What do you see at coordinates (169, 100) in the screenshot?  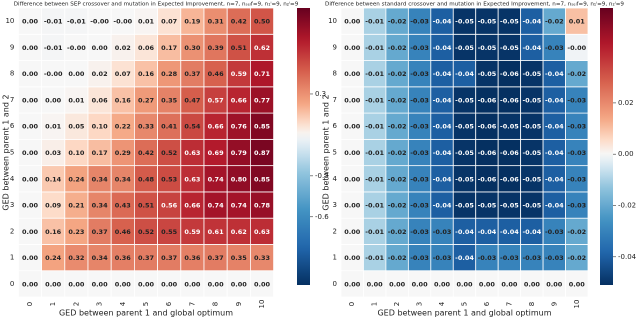 I see `cell-label: 0.35` at bounding box center [169, 100].